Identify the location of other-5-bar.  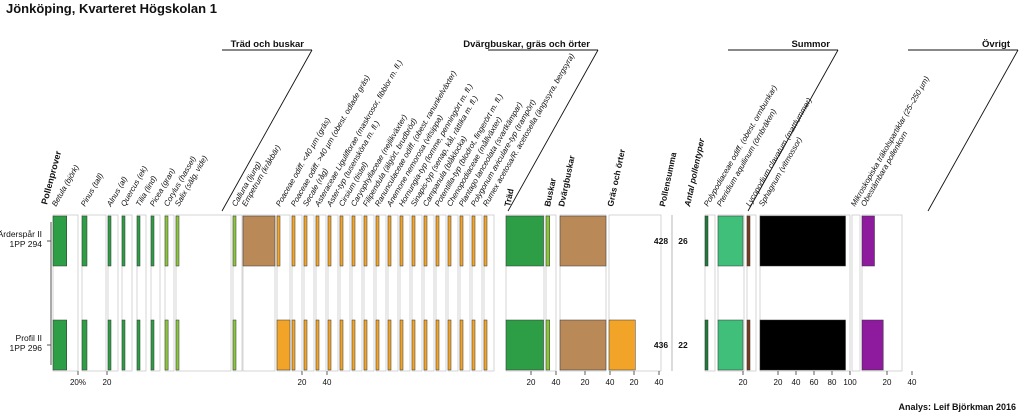
(868, 241).